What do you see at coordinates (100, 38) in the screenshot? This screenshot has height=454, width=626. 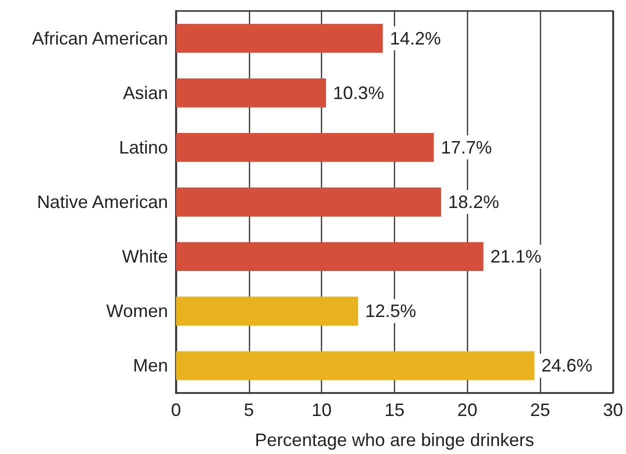 I see `y-tick-label: African American` at bounding box center [100, 38].